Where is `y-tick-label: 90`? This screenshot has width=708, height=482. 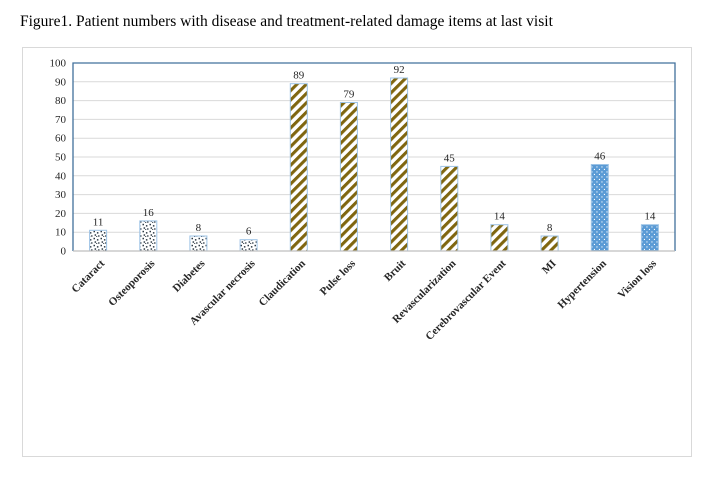
y-tick-label: 90 is located at coordinates (61, 82).